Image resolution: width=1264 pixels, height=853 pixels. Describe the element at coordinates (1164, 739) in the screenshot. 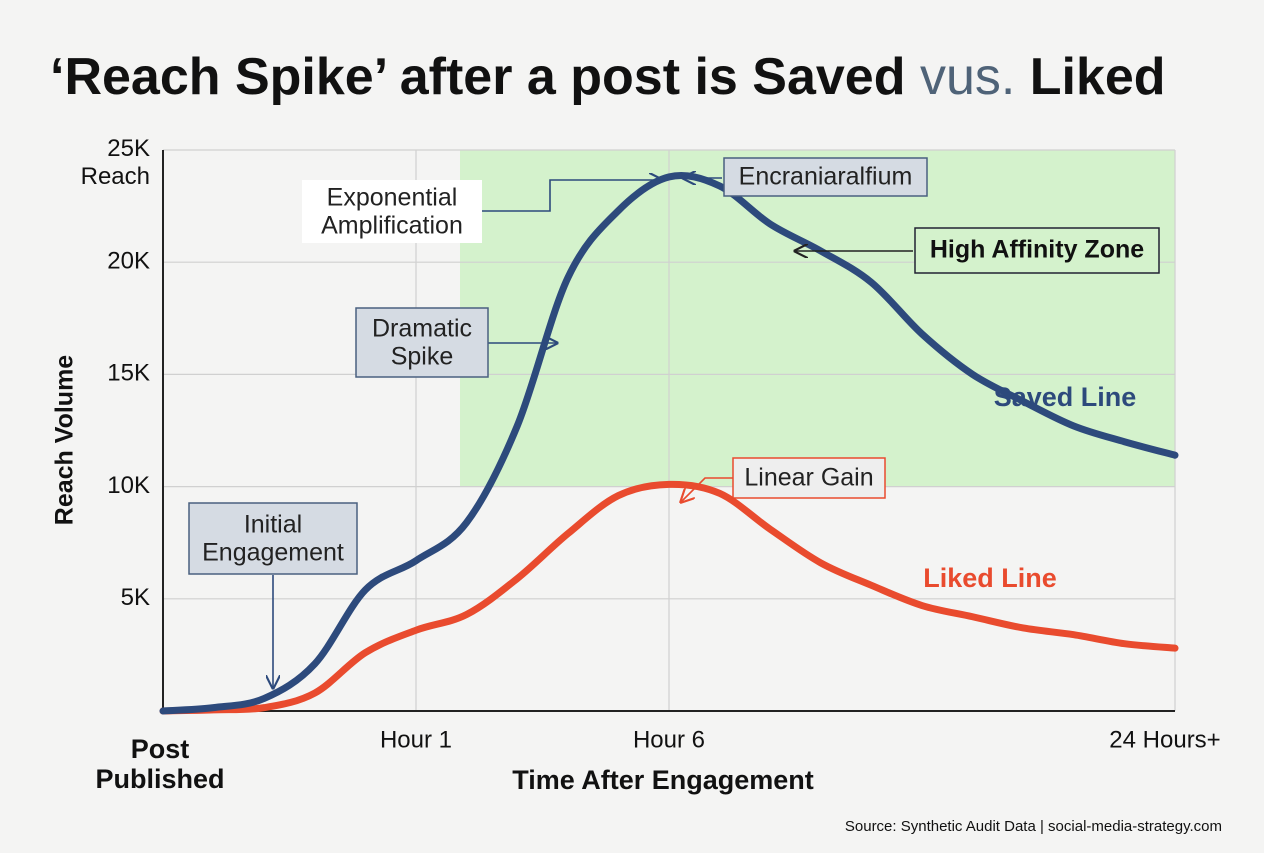

I see `x-tick-label: 24 Hours+` at that location.